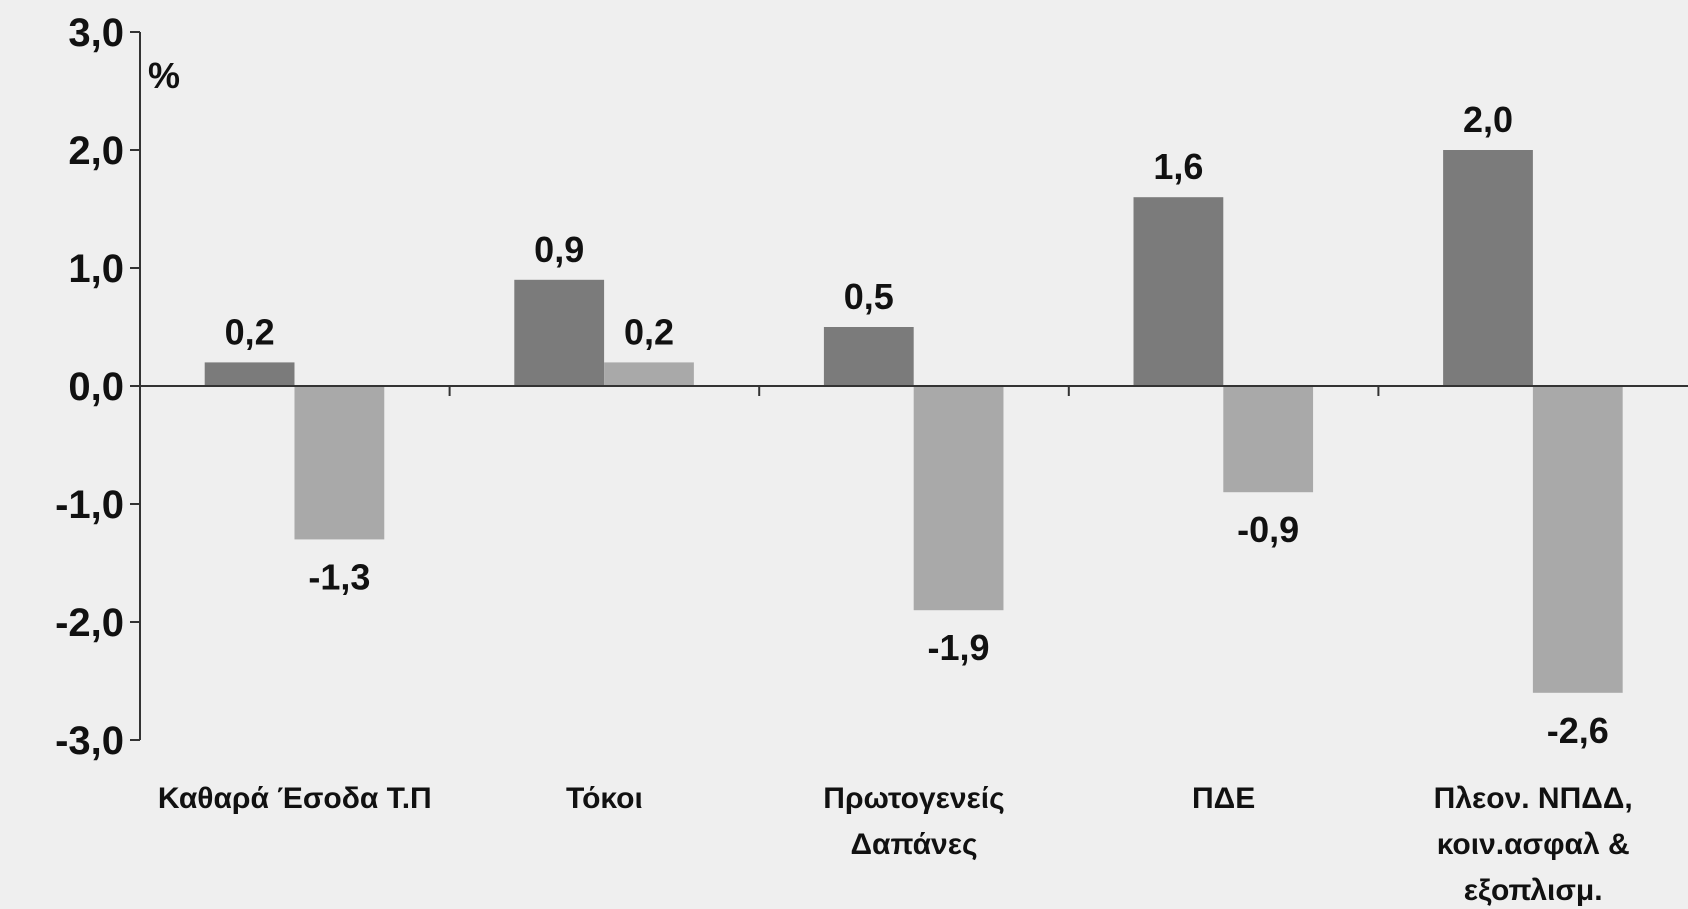 This screenshot has width=1688, height=909. What do you see at coordinates (1488, 119) in the screenshot?
I see `value-label: 2,0` at bounding box center [1488, 119].